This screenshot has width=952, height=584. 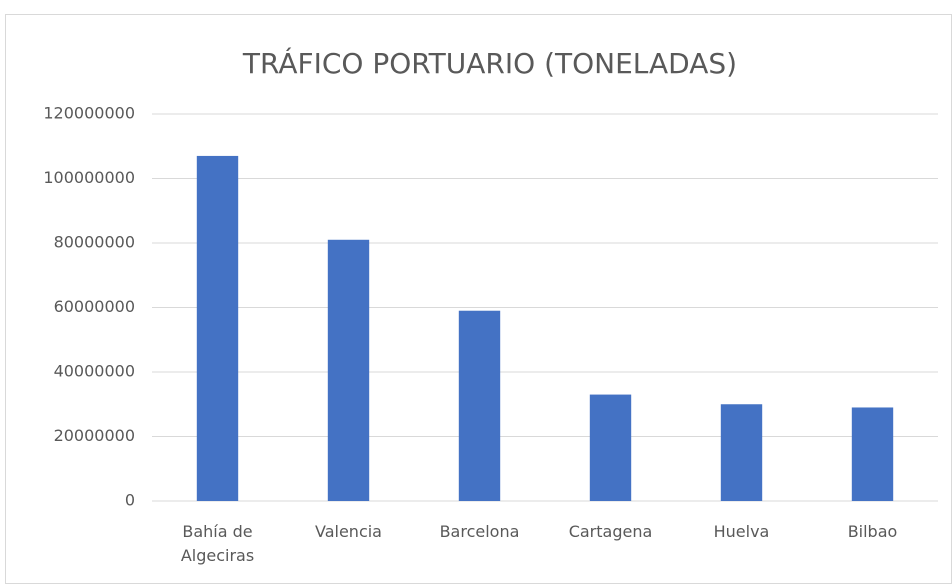 I want to click on y-tick-label: 80000000, so click(x=94, y=242).